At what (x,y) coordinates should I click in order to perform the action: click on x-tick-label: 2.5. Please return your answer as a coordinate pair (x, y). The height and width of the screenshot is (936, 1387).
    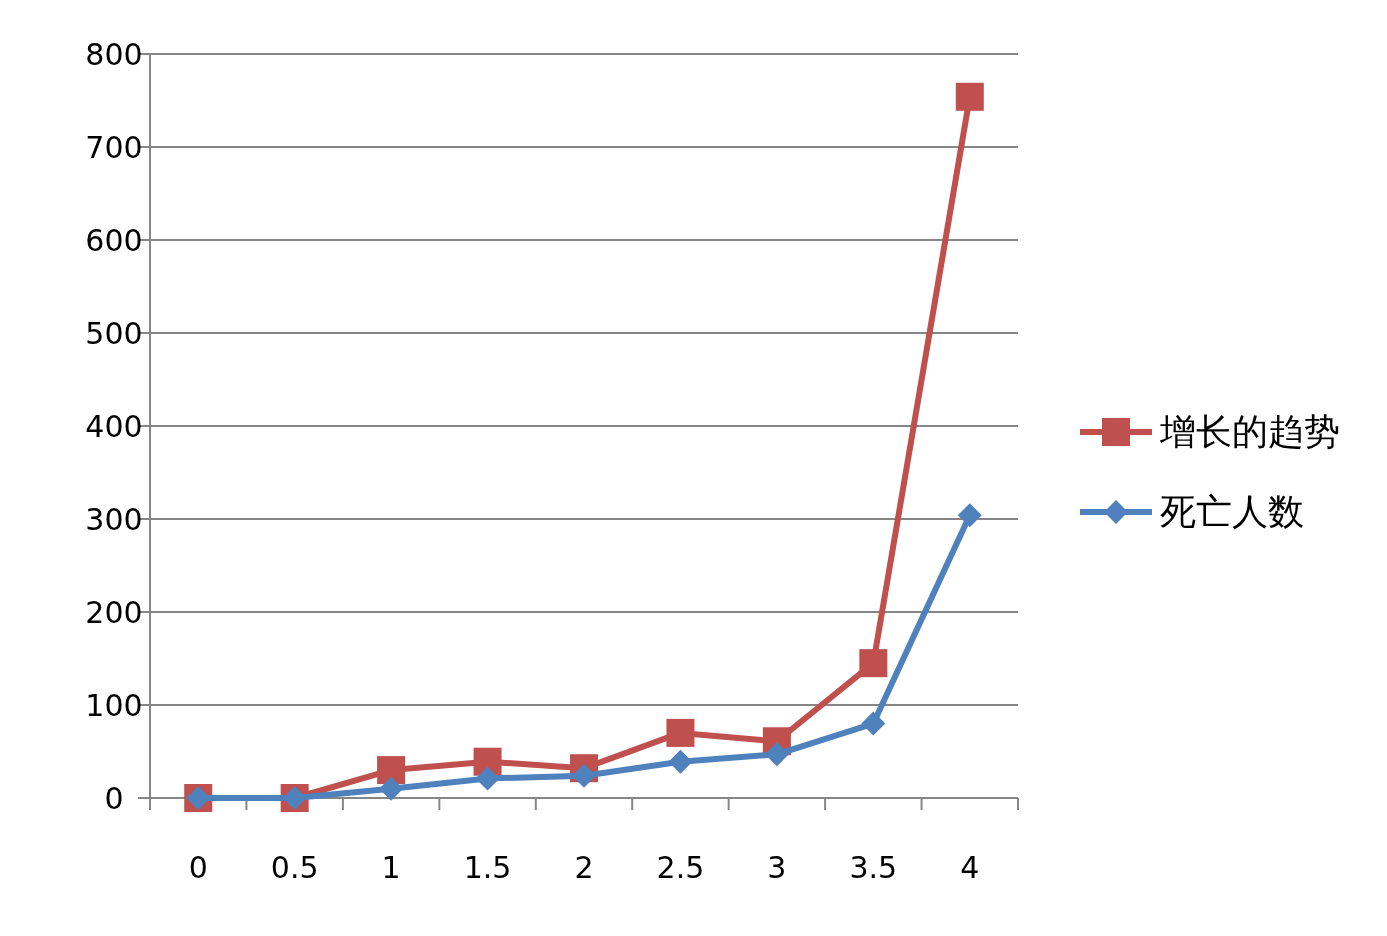
    Looking at the image, I should click on (680, 867).